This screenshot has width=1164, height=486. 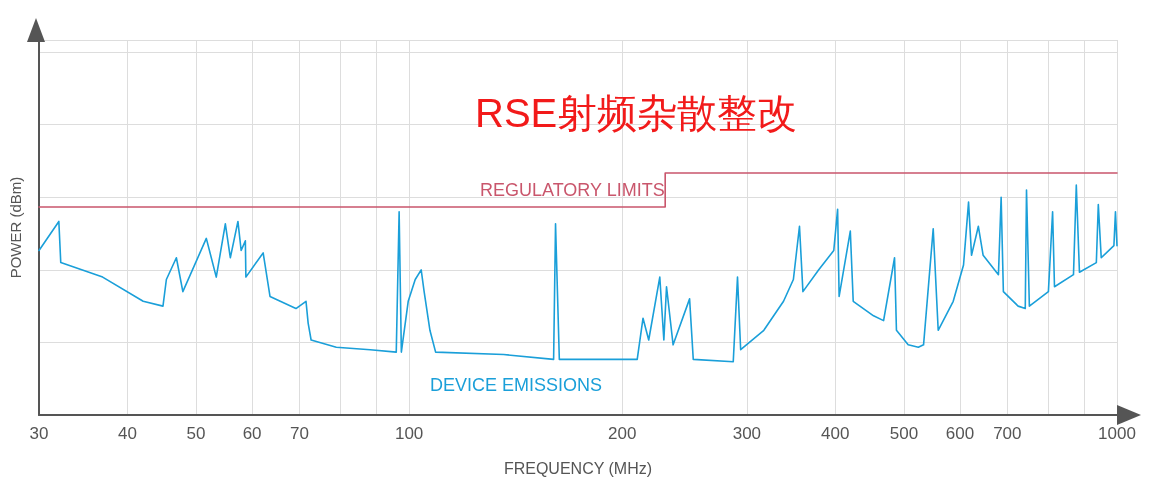 I want to click on x-tick-label: 30, so click(x=39, y=433).